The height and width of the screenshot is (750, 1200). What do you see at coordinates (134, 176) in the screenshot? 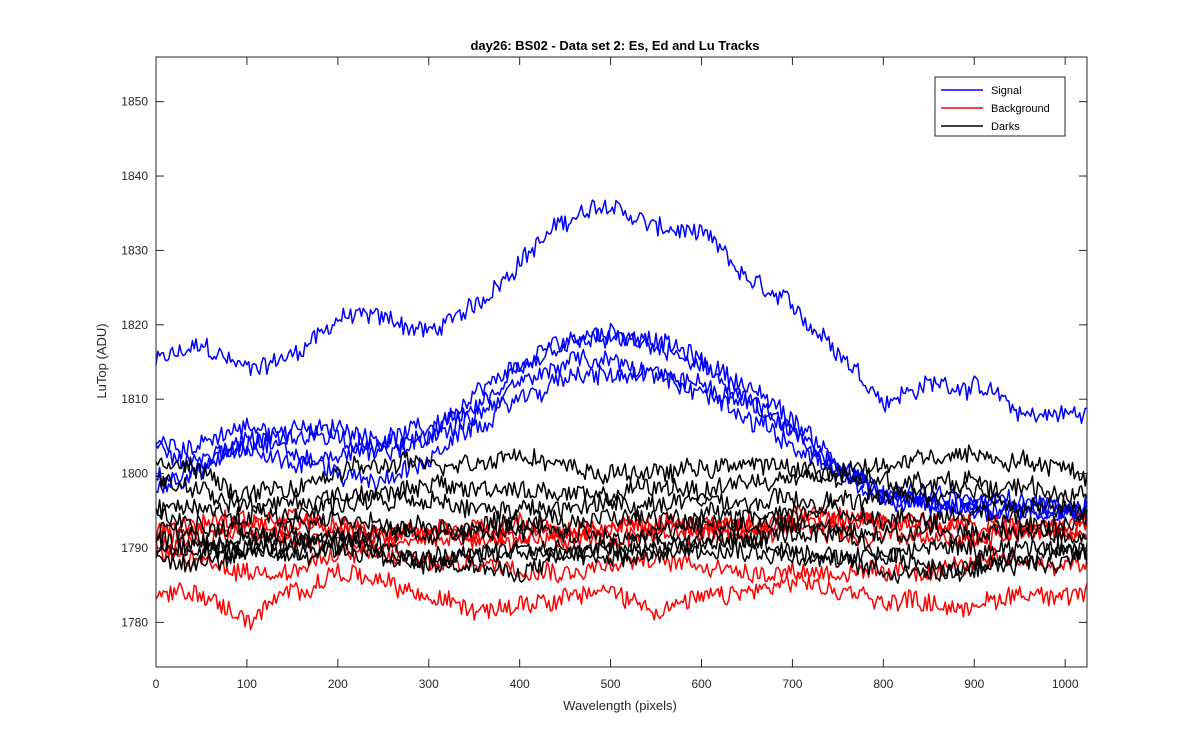
I see `y-tick-label: 1840` at bounding box center [134, 176].